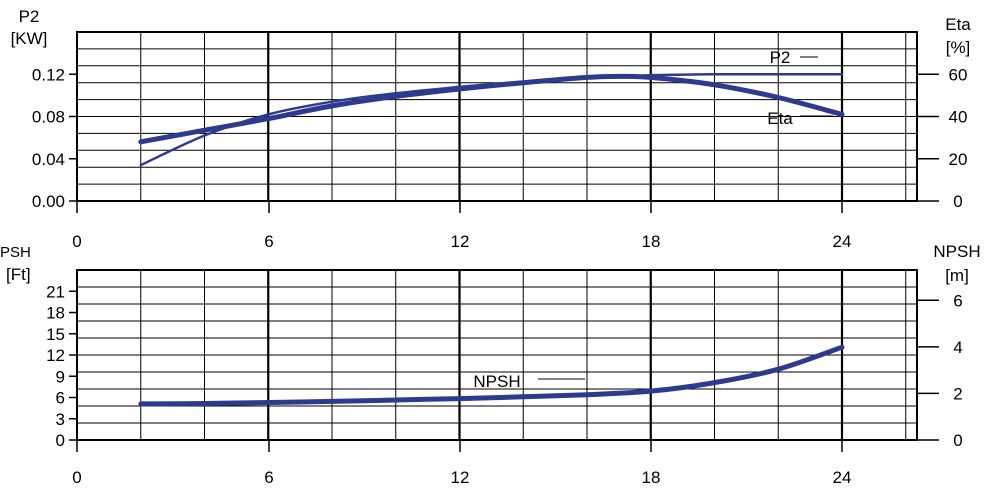 Image resolution: width=987 pixels, height=494 pixels. I want to click on panel1-right-tick-label: 20, so click(958, 159).